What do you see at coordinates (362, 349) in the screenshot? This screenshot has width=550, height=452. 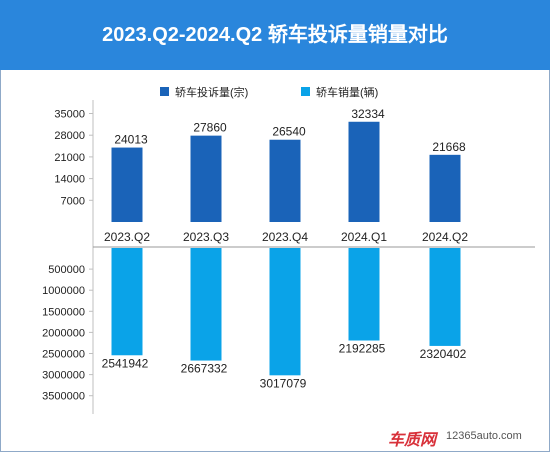 I see `sales-data-label-4: 2192285` at bounding box center [362, 349].